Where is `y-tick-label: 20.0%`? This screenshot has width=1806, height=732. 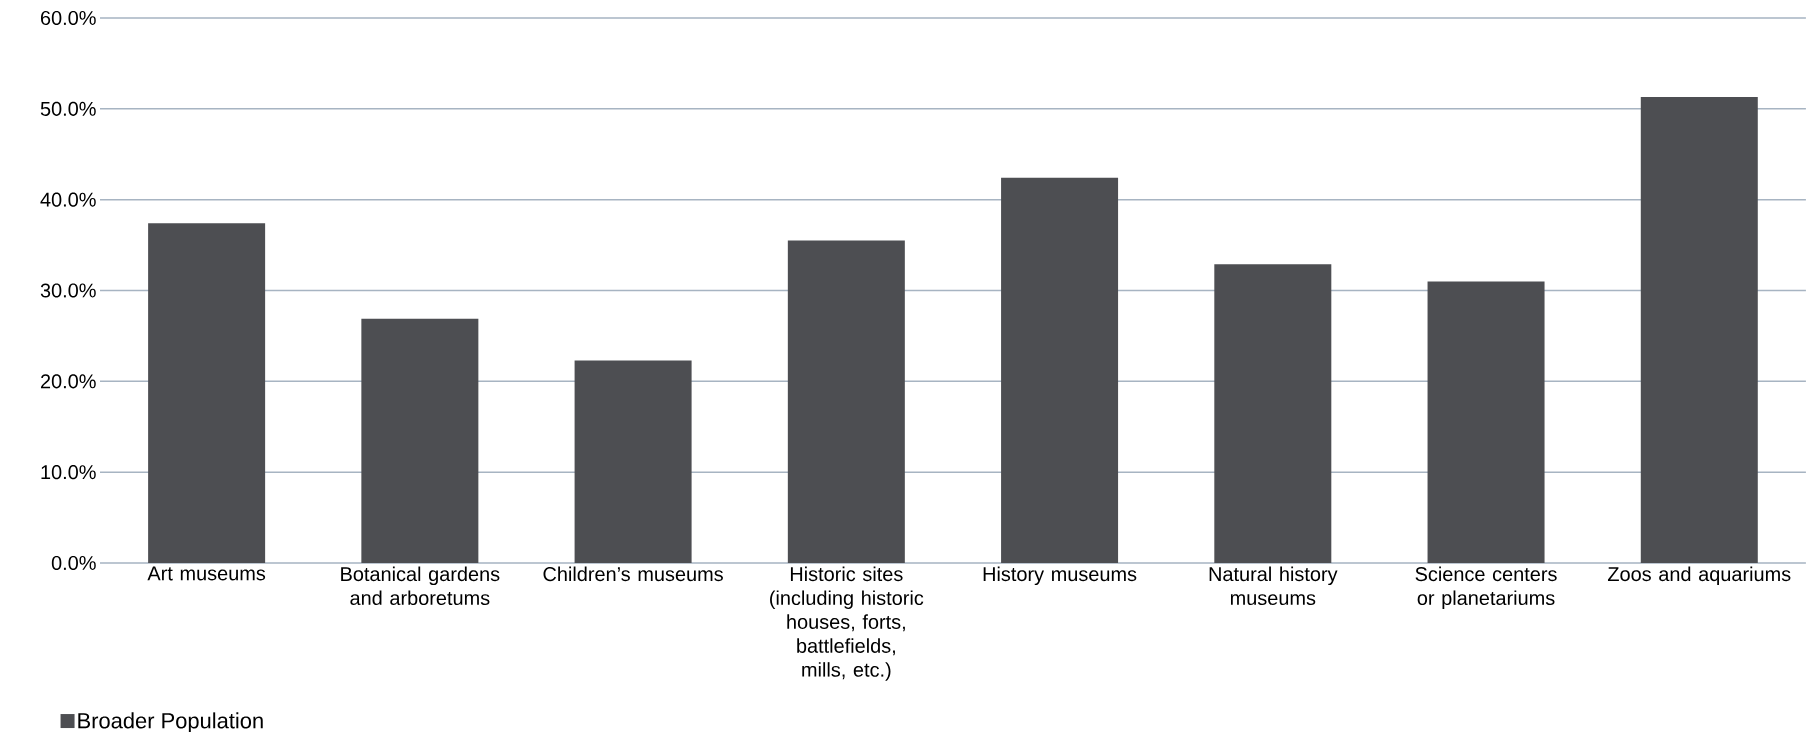
y-tick-label: 20.0% is located at coordinates (68, 381).